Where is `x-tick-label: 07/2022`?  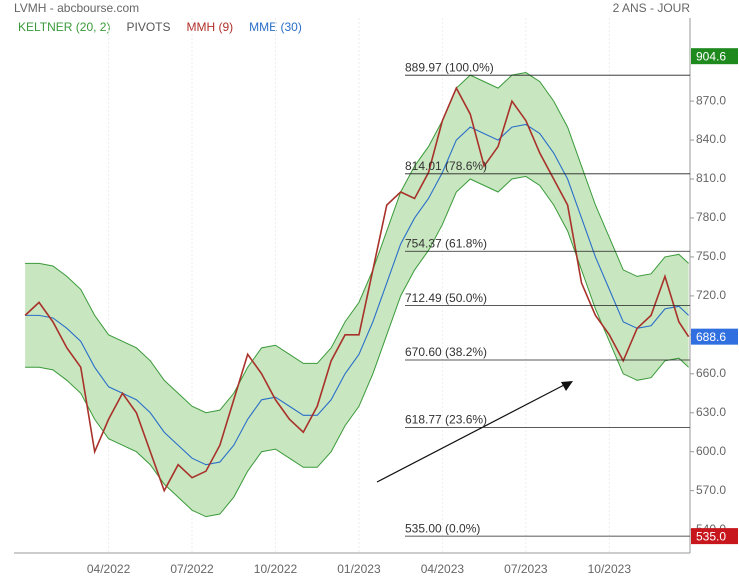
x-tick-label: 07/2022 is located at coordinates (192, 569).